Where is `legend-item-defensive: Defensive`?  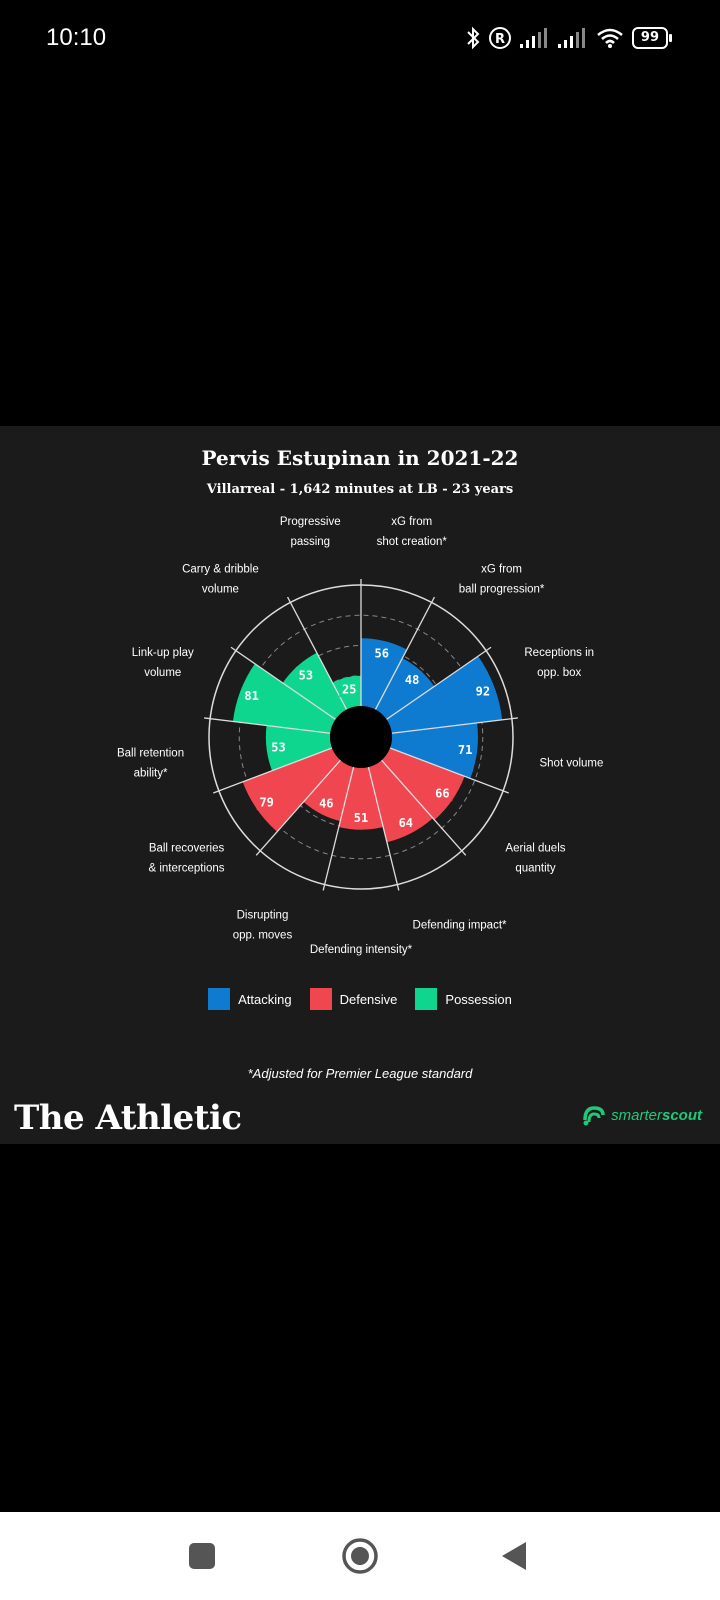 legend-item-defensive: Defensive is located at coordinates (353, 999).